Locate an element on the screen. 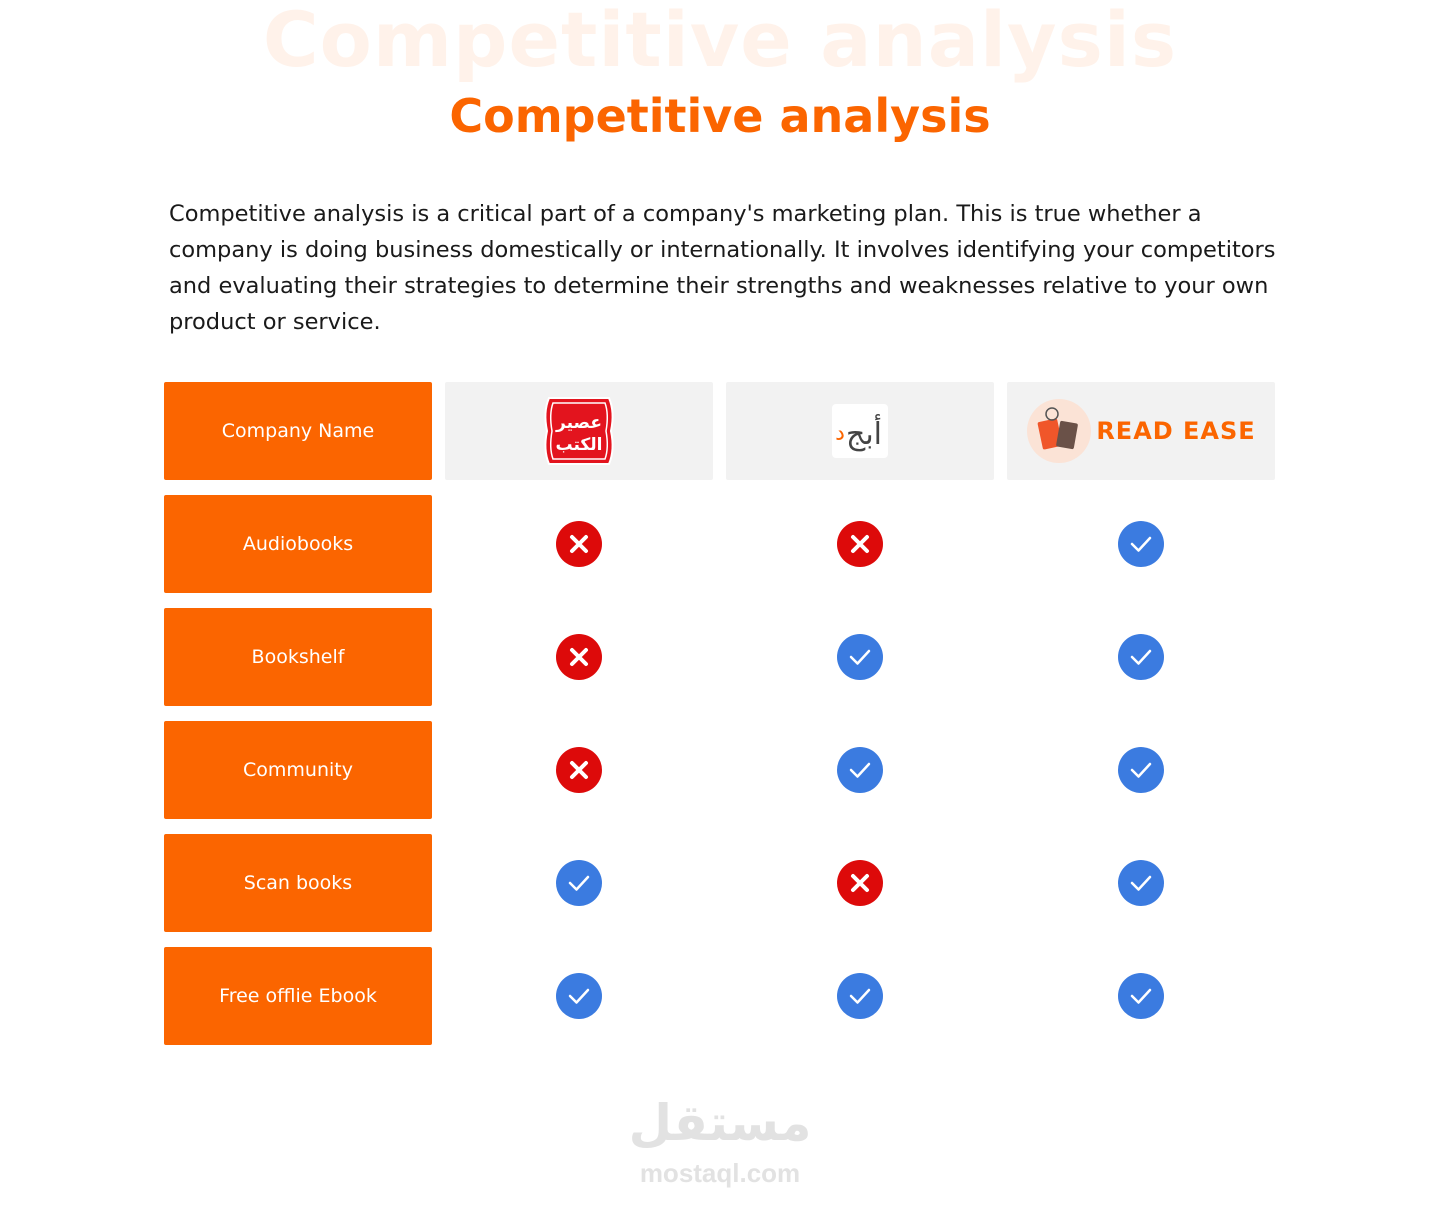 This screenshot has height=1206, width=1440. svg-text: عصير is located at coordinates (578, 423).